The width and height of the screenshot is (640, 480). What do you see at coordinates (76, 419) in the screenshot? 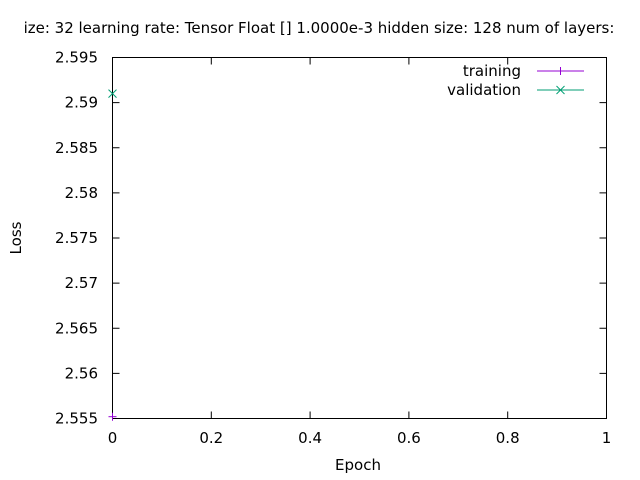
I see `y-tick-label: 2.555` at bounding box center [76, 419].